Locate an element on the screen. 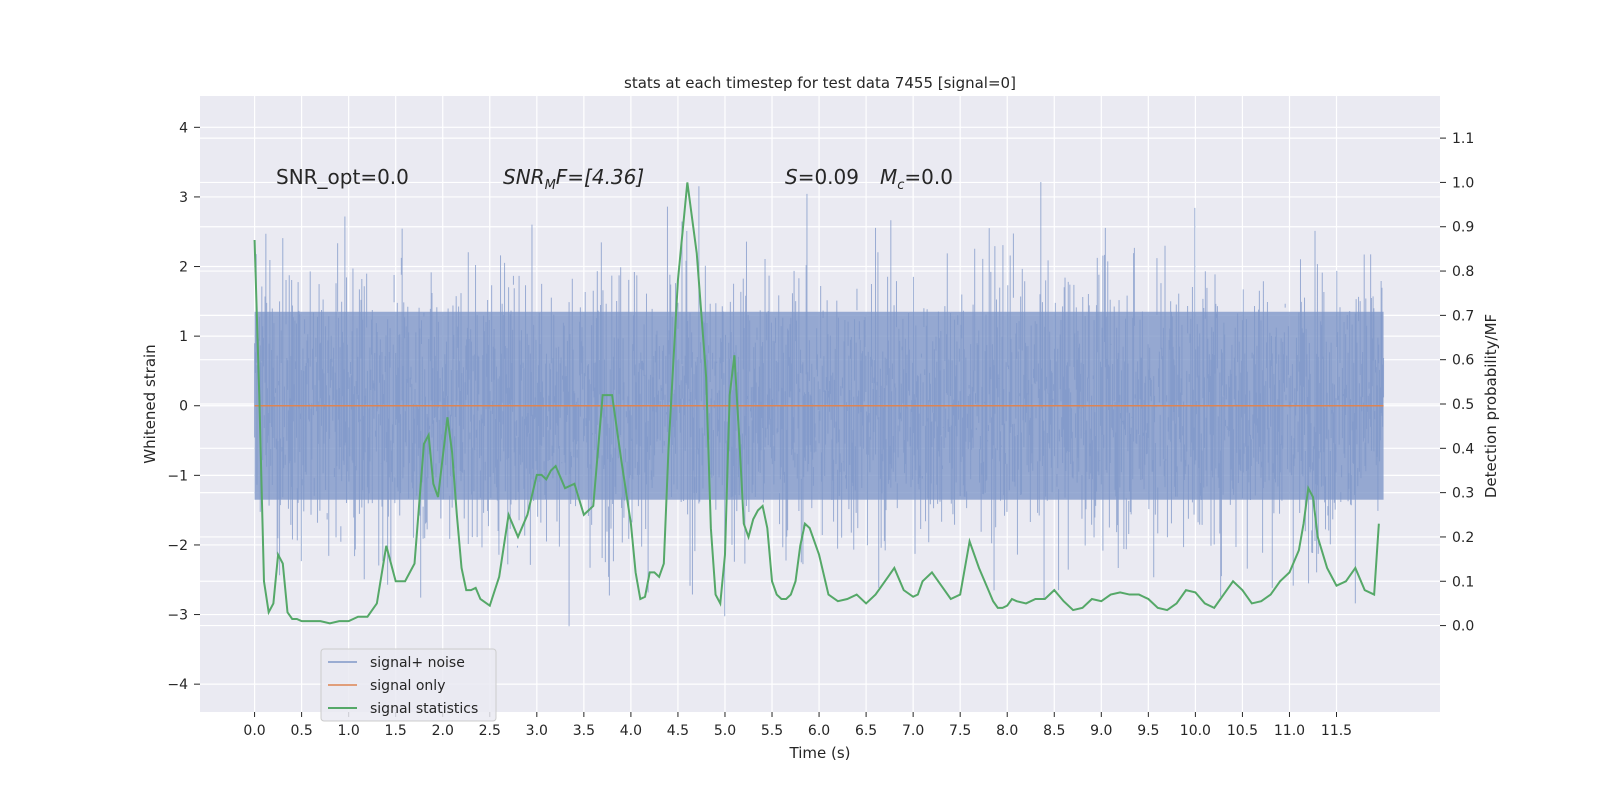  x-tick-label: 7.5 is located at coordinates (960, 731).